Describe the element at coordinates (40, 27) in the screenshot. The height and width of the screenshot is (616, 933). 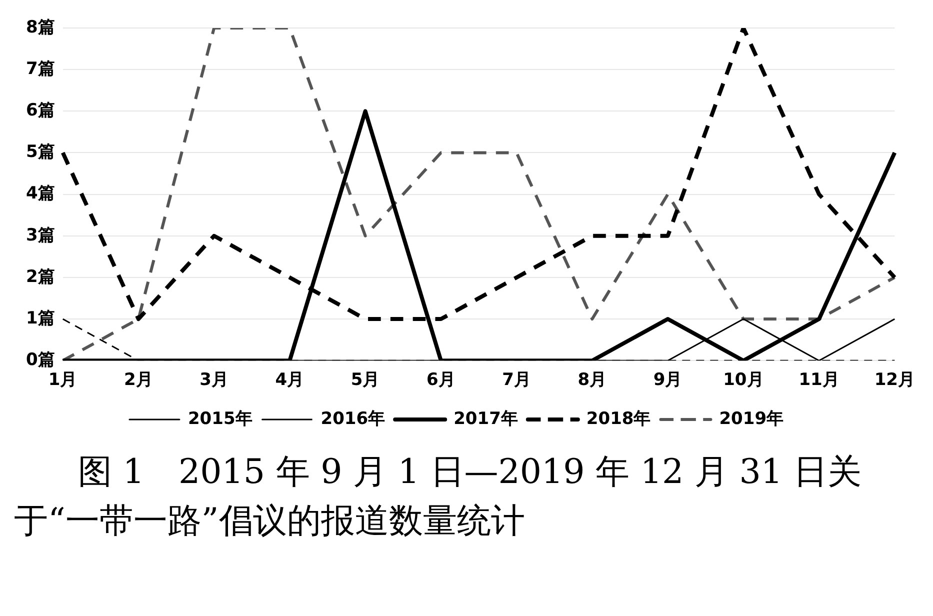
I see `y-tick-label: 8篇` at that location.